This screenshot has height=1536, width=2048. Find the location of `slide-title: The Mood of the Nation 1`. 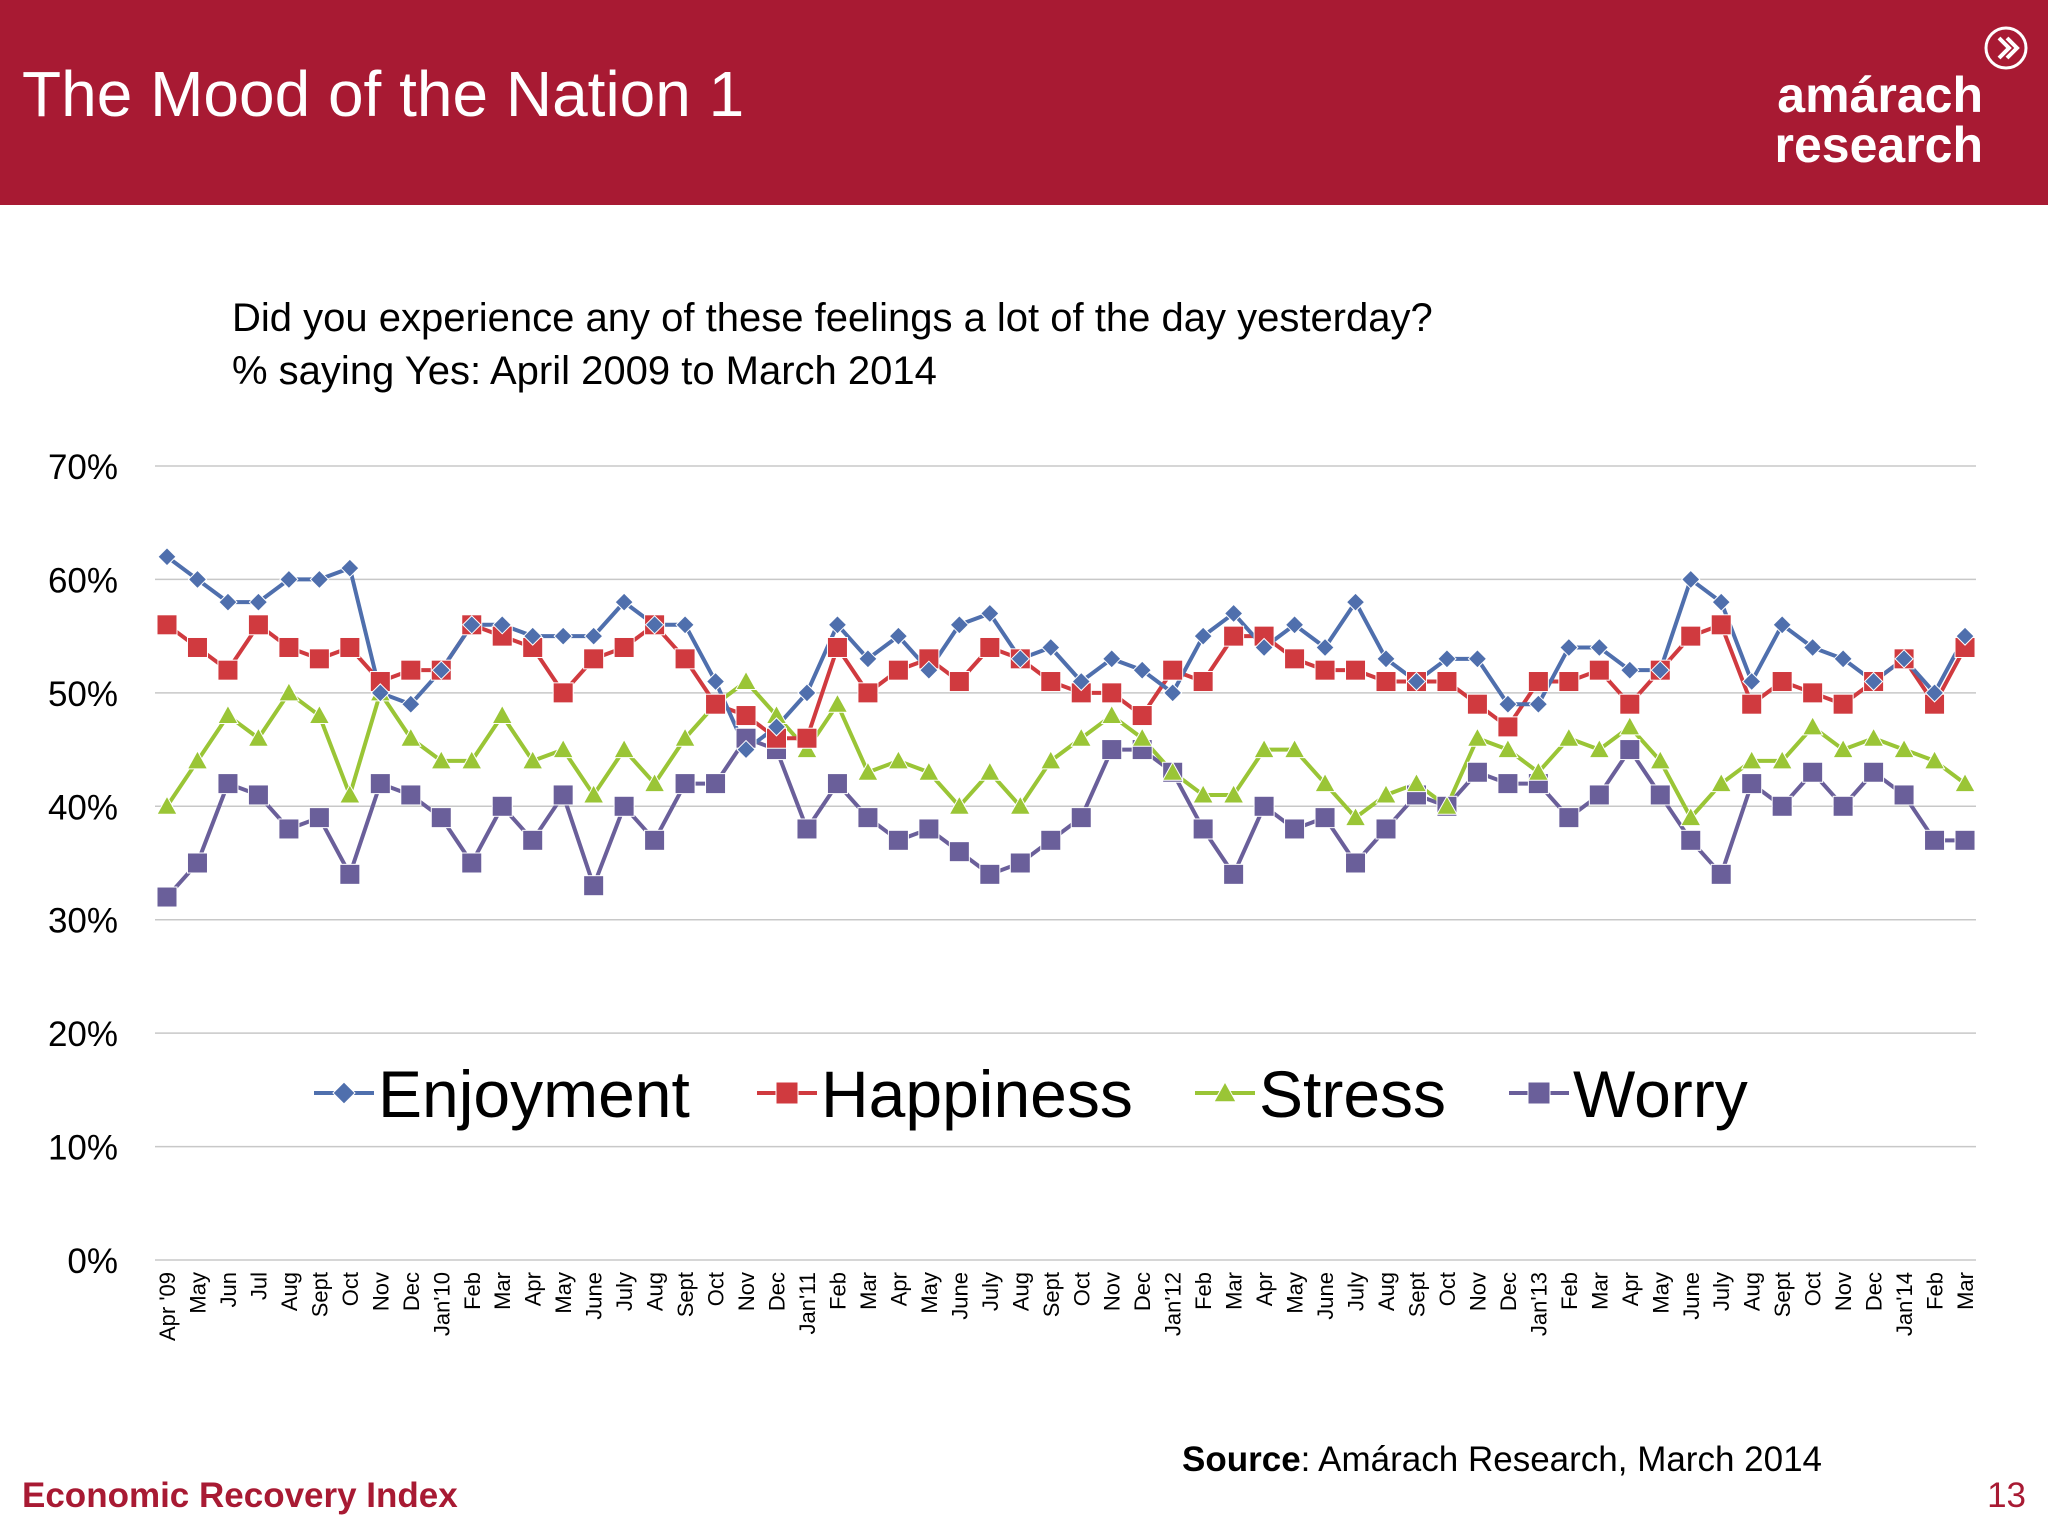

slide-title: The Mood of the Nation 1 is located at coordinates (383, 94).